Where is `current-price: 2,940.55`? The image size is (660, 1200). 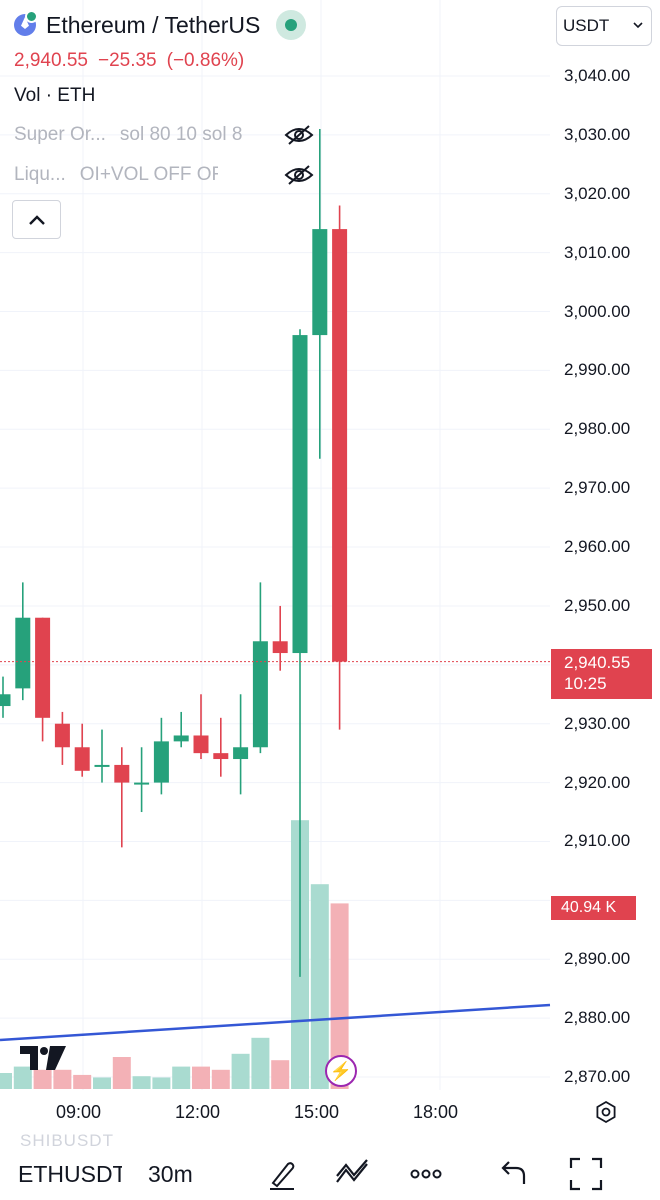
current-price: 2,940.55 is located at coordinates (51, 60).